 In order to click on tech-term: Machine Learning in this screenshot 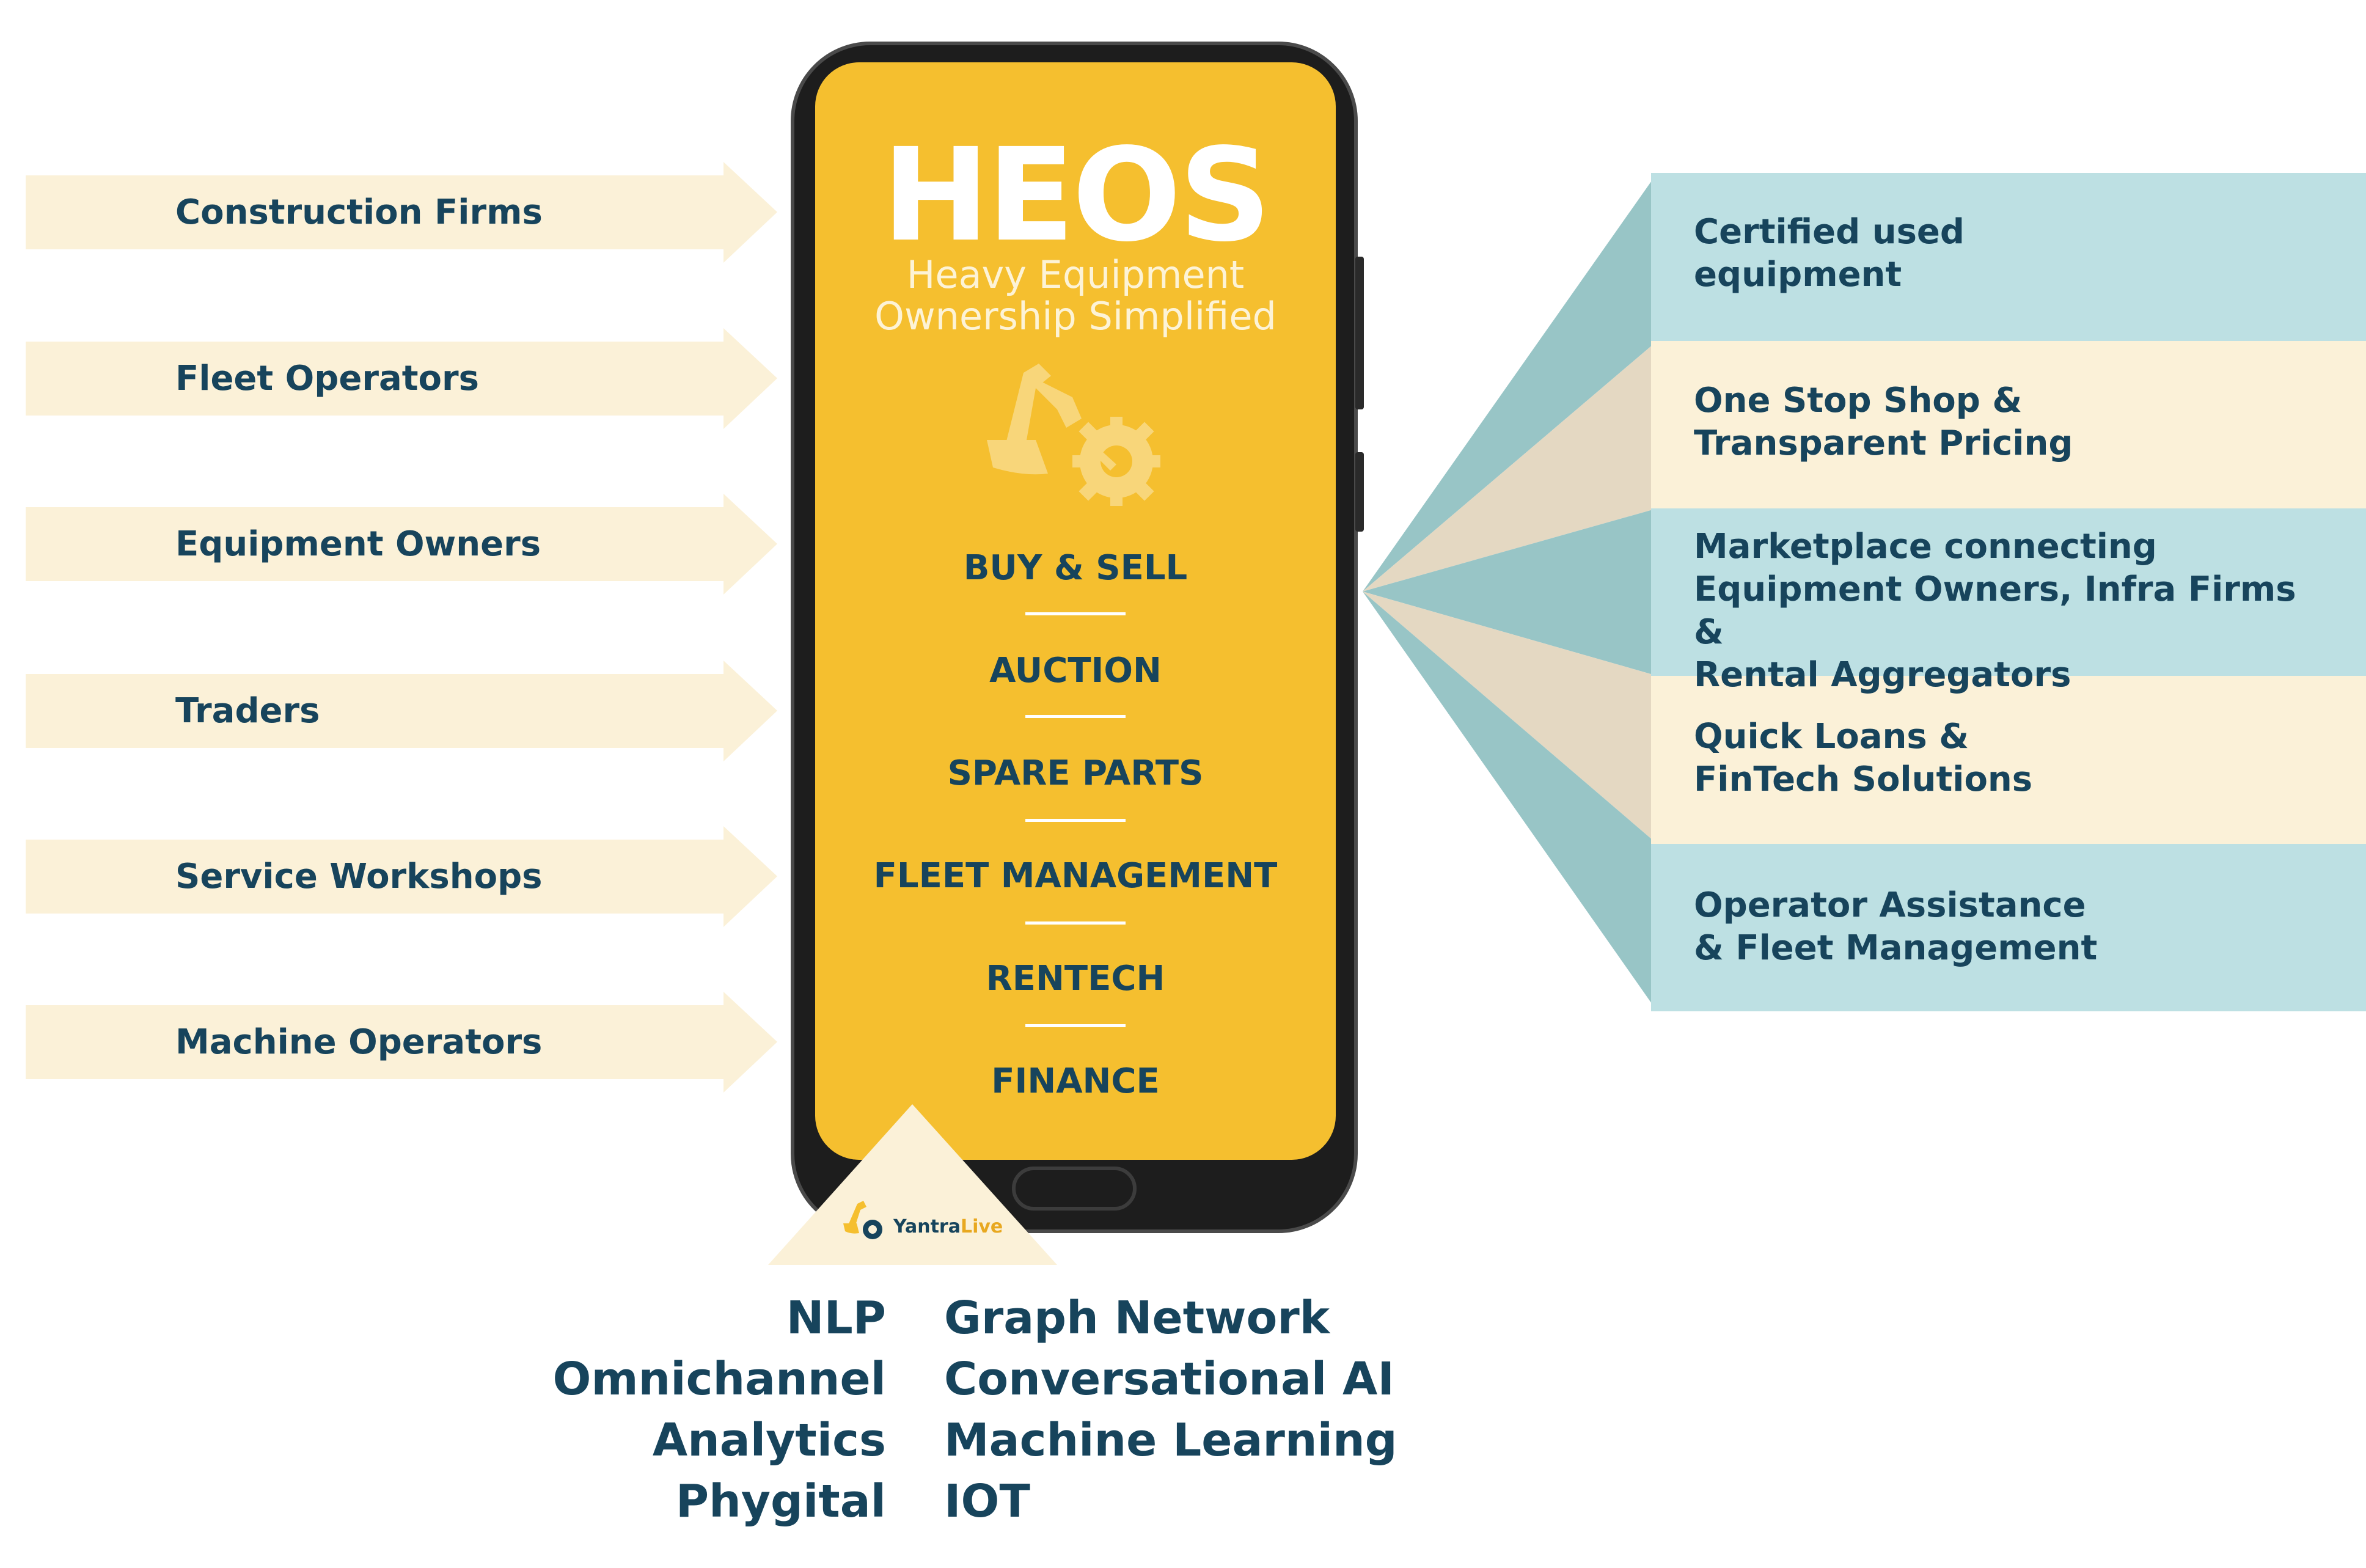, I will do `click(1170, 1440)`.